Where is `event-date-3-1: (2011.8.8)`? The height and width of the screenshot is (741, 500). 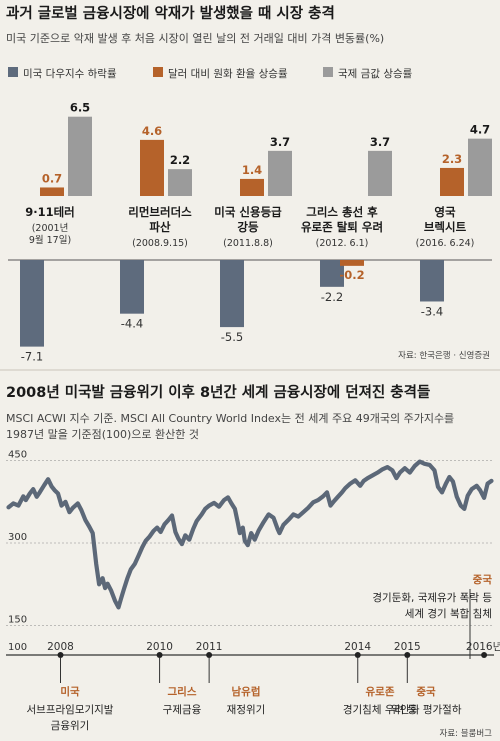 event-date-3-1: (2011.8.8) is located at coordinates (248, 243).